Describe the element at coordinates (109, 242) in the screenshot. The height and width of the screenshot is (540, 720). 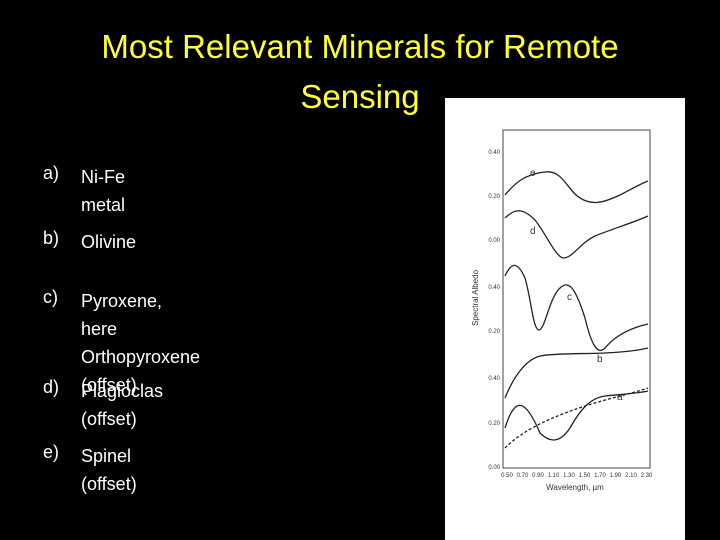
I see `item-text: Olivine` at that location.